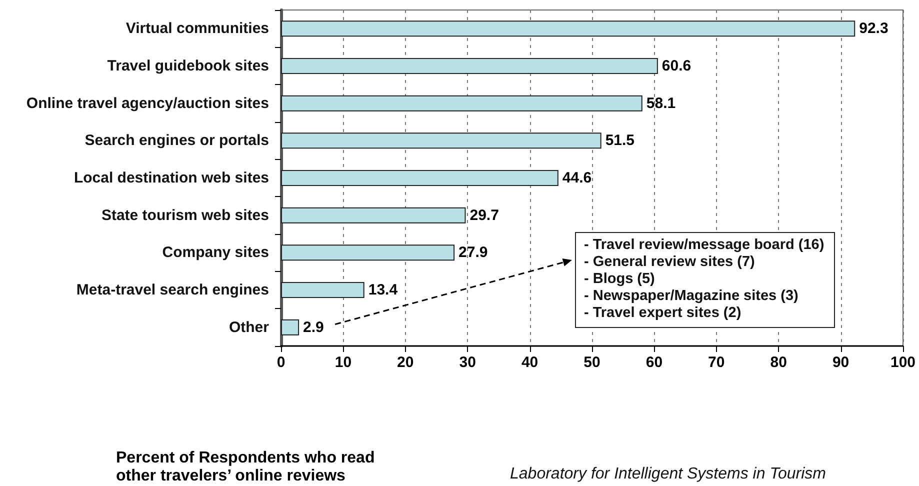 The width and height of the screenshot is (919, 486). I want to click on annotation: - General review sites (7), so click(670, 262).